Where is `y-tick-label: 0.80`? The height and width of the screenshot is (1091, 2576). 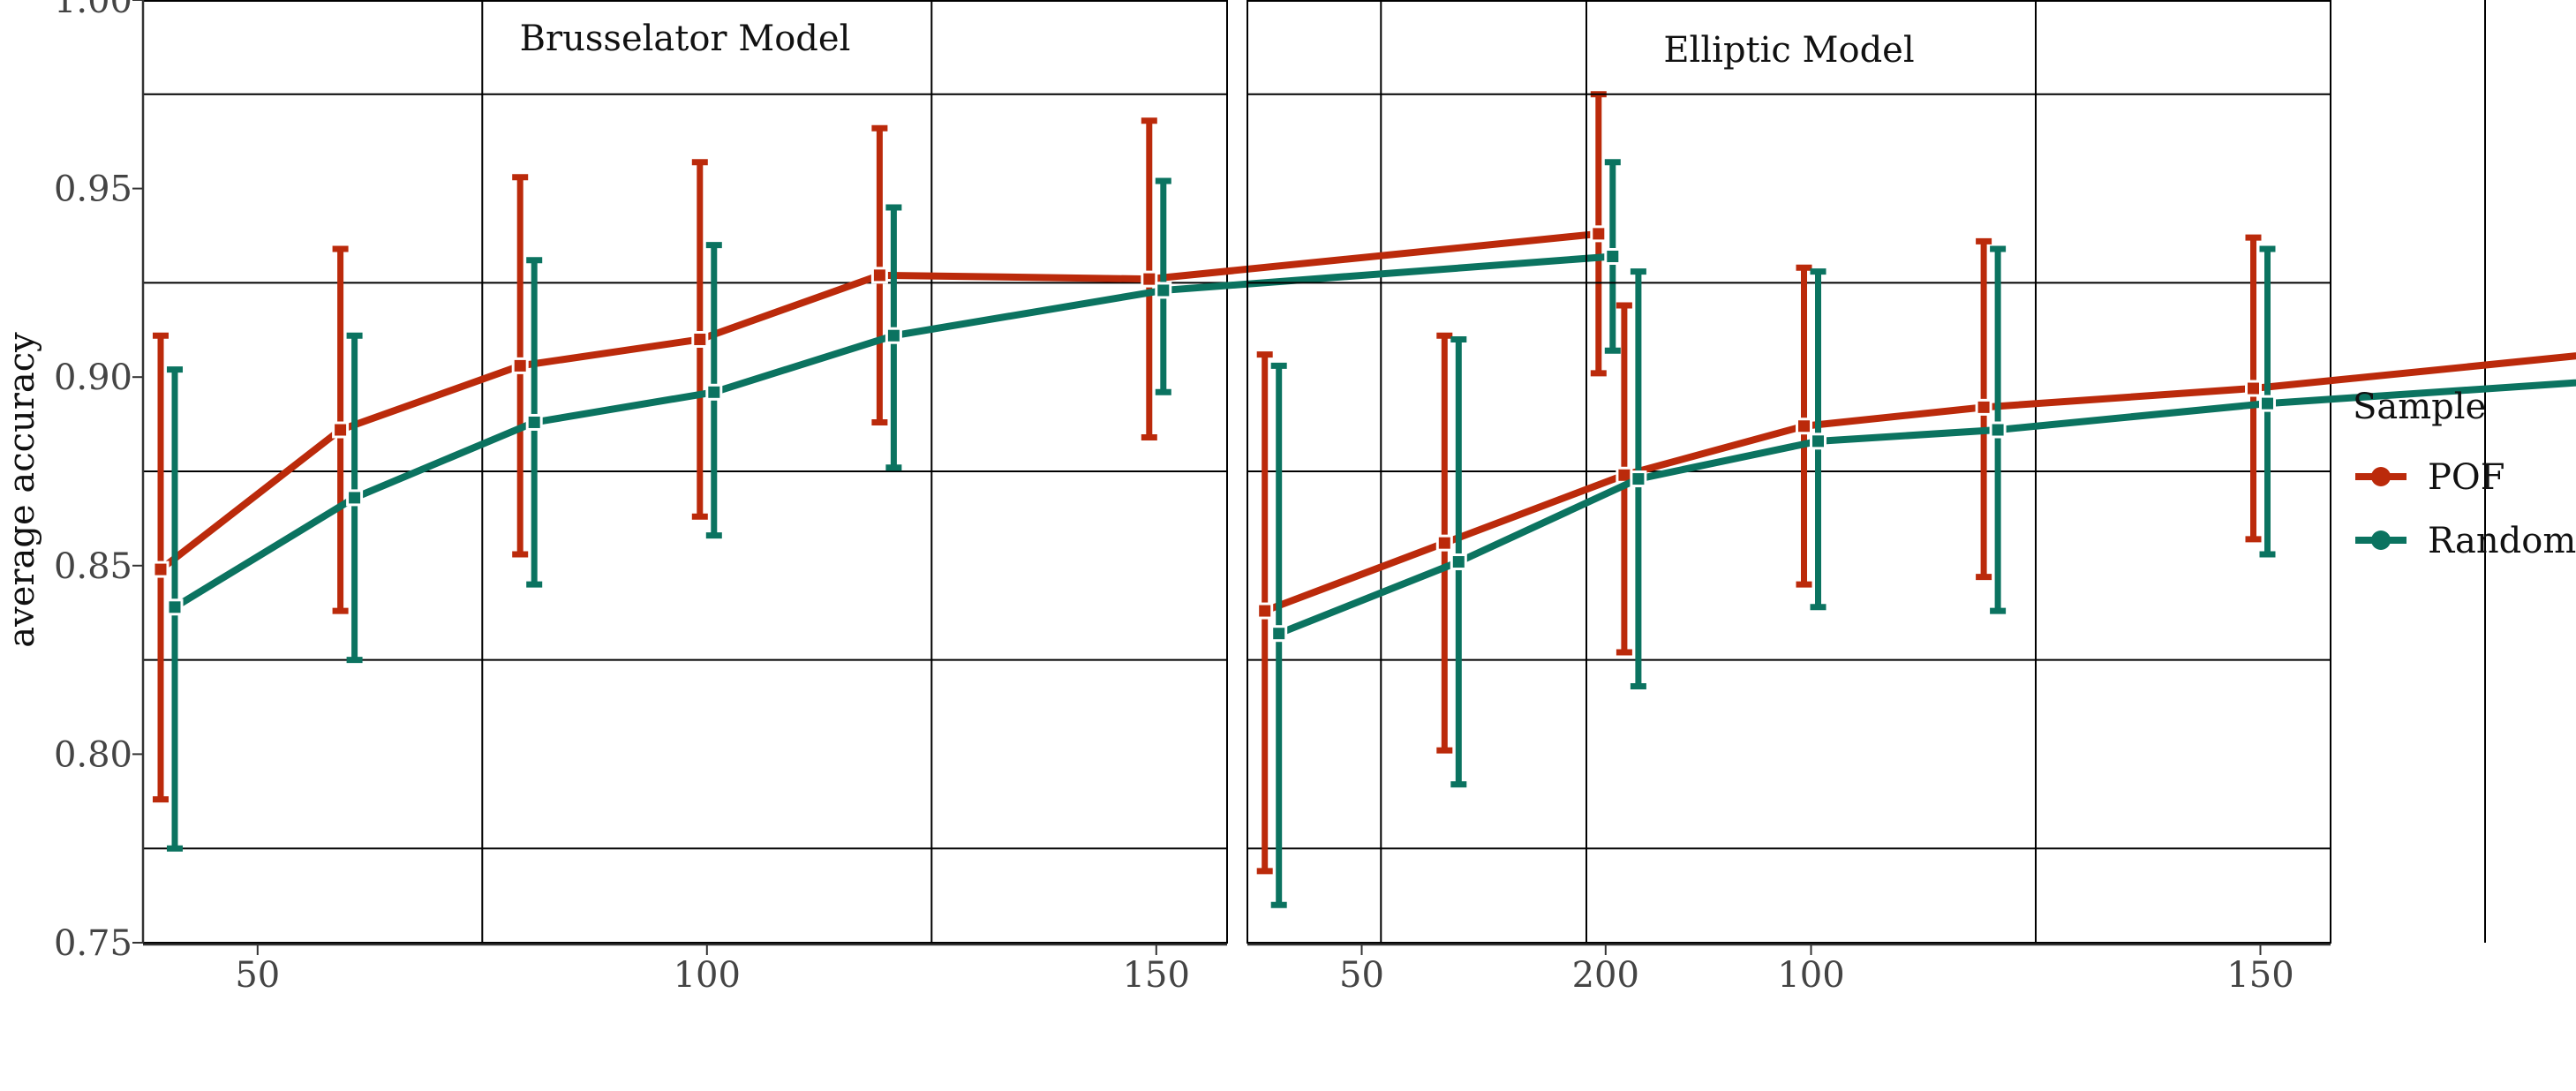
y-tick-label: 0.80 is located at coordinates (93, 754).